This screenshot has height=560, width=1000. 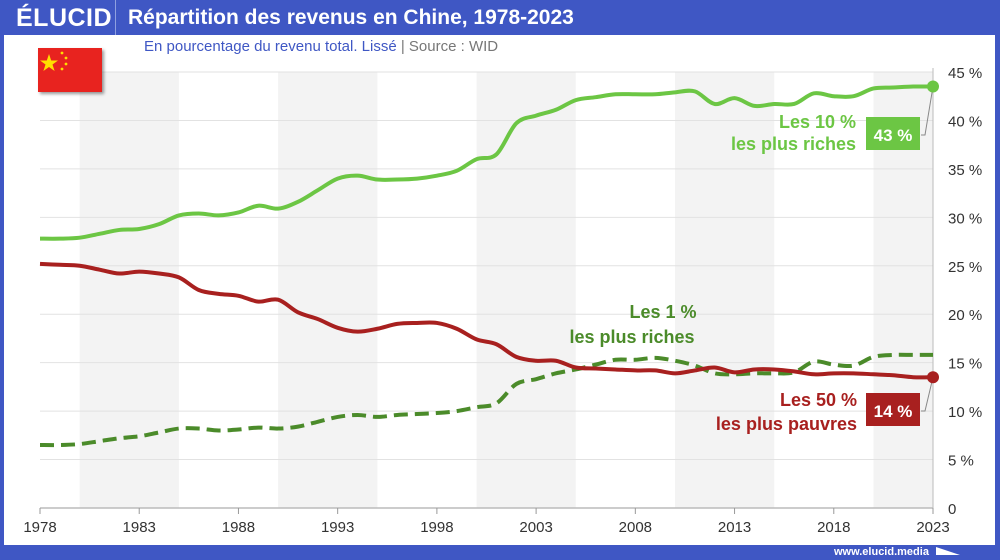 I want to click on logo-mark-icon, so click(x=948, y=551).